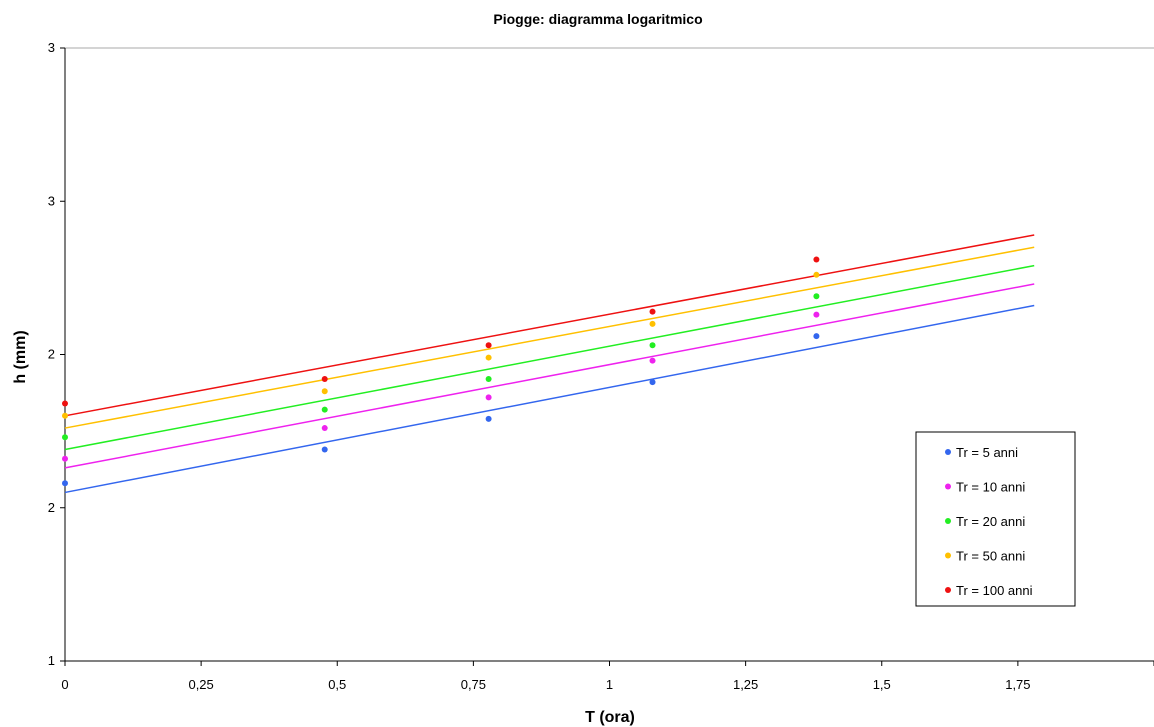 This screenshot has width=1154, height=727. What do you see at coordinates (337, 684) in the screenshot?
I see `x-tick-label: 0,5` at bounding box center [337, 684].